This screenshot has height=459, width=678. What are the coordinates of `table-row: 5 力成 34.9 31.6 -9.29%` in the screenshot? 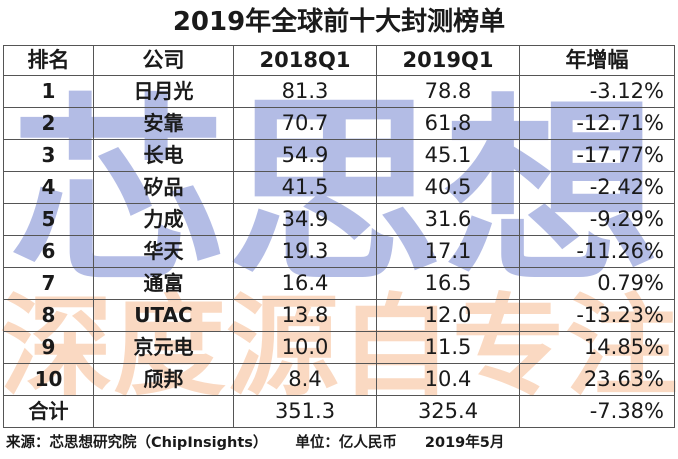 It's located at (339, 219).